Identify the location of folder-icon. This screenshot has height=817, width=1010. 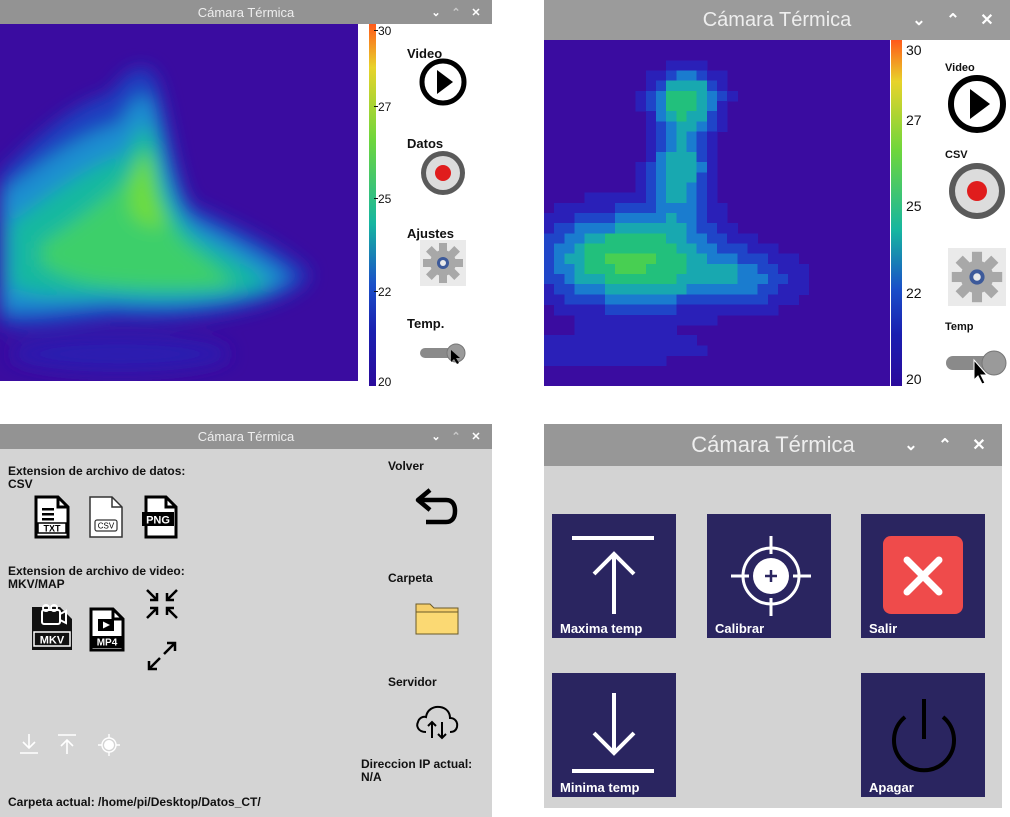
(437, 617).